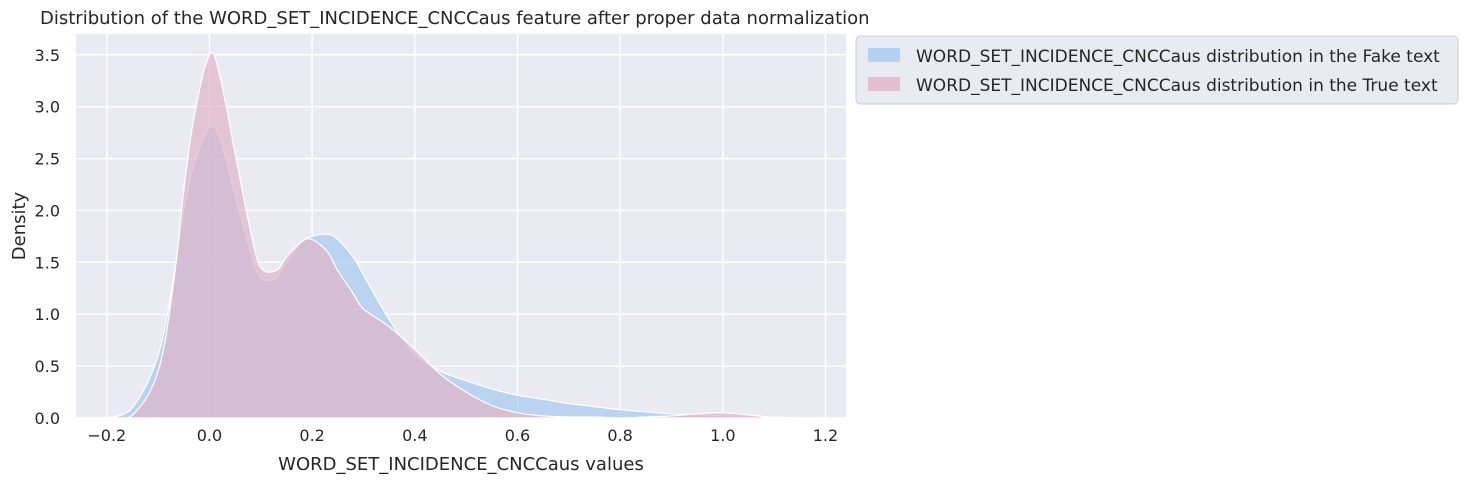 The height and width of the screenshot is (484, 1466). I want to click on x-tick-label: −0.2, so click(106, 435).